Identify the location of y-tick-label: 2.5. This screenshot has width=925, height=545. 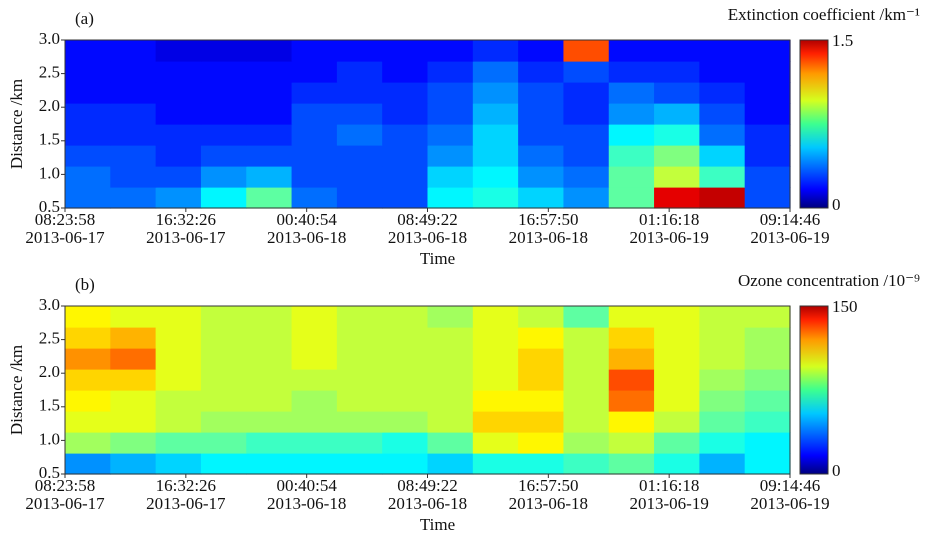
(49, 72).